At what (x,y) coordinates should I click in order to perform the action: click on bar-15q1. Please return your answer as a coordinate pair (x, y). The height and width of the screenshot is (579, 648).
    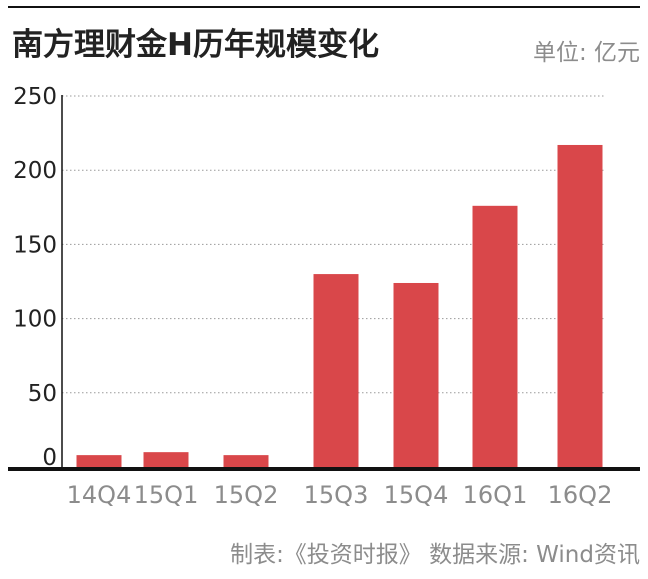
    Looking at the image, I should click on (166, 460).